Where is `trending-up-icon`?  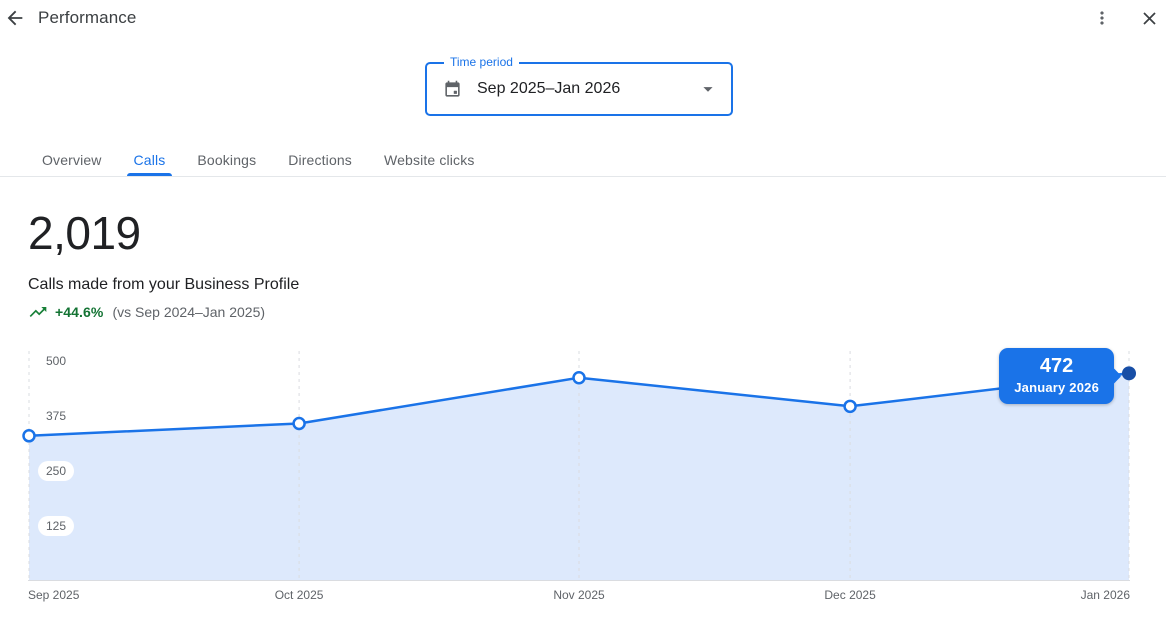 trending-up-icon is located at coordinates (38, 312).